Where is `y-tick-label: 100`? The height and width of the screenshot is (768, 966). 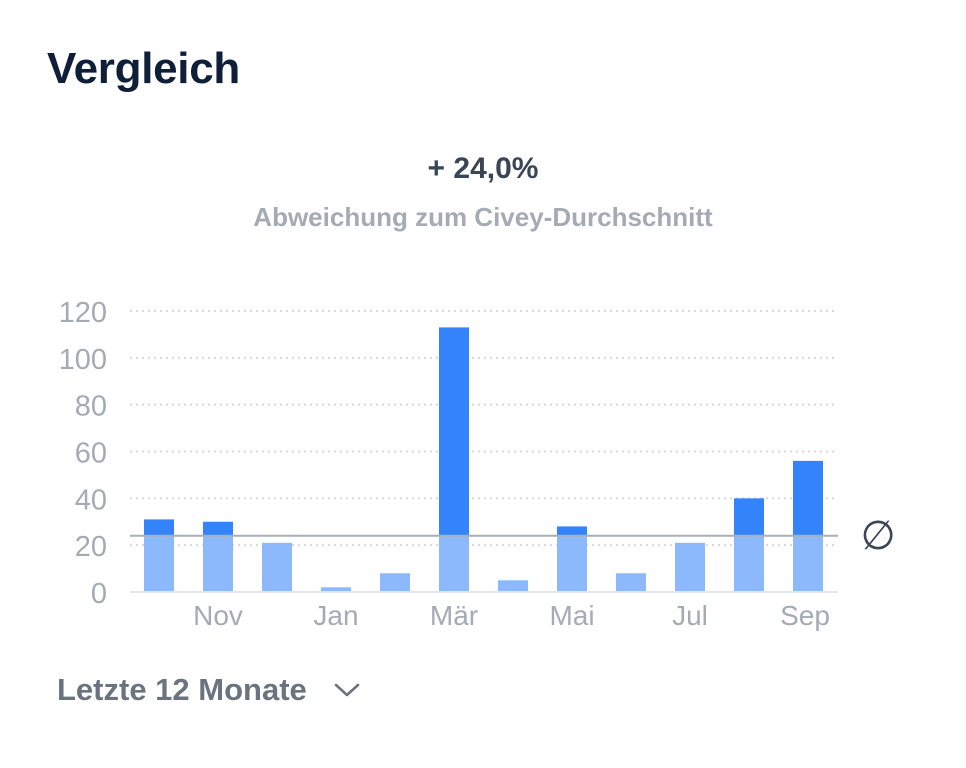
y-tick-label: 100 is located at coordinates (83, 360).